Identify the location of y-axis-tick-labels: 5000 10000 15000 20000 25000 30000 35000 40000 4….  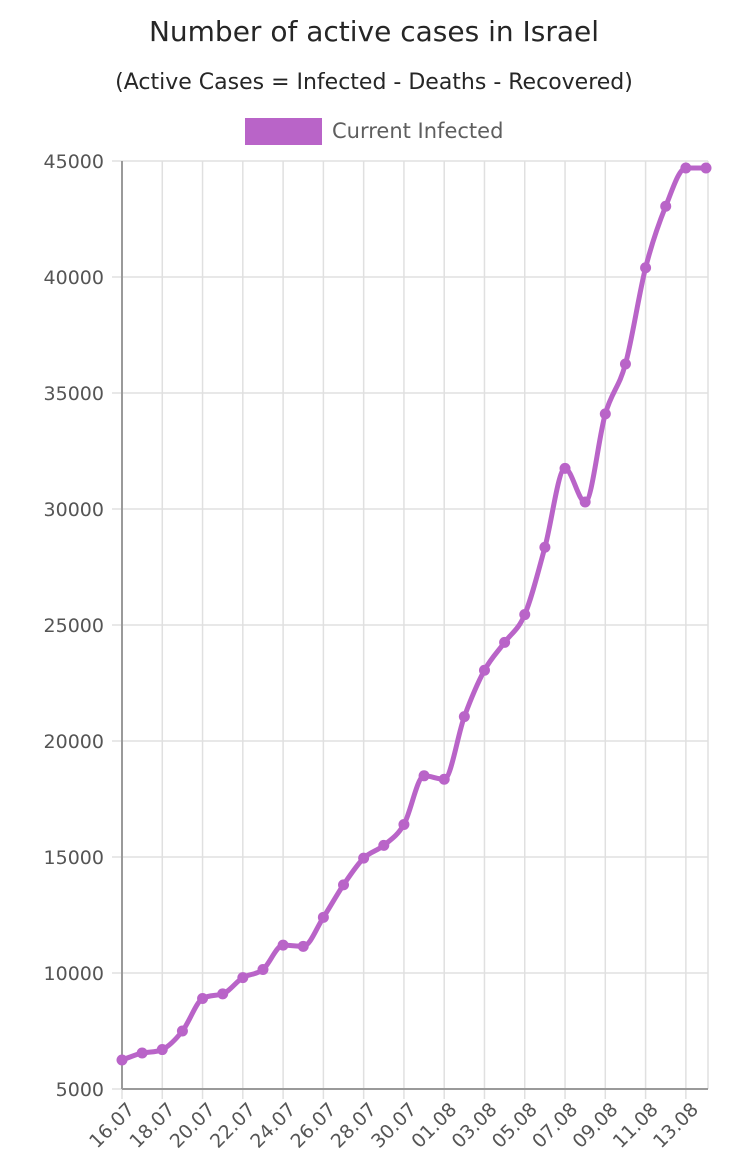
(74, 626).